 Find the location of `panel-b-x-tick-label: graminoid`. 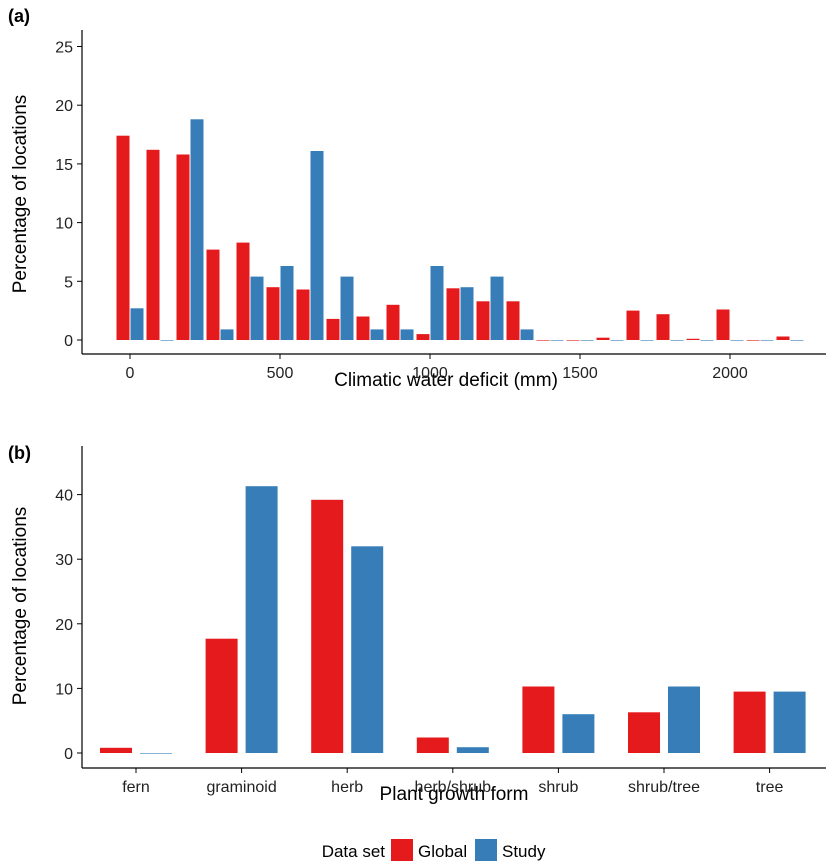

panel-b-x-tick-label: graminoid is located at coordinates (241, 787).